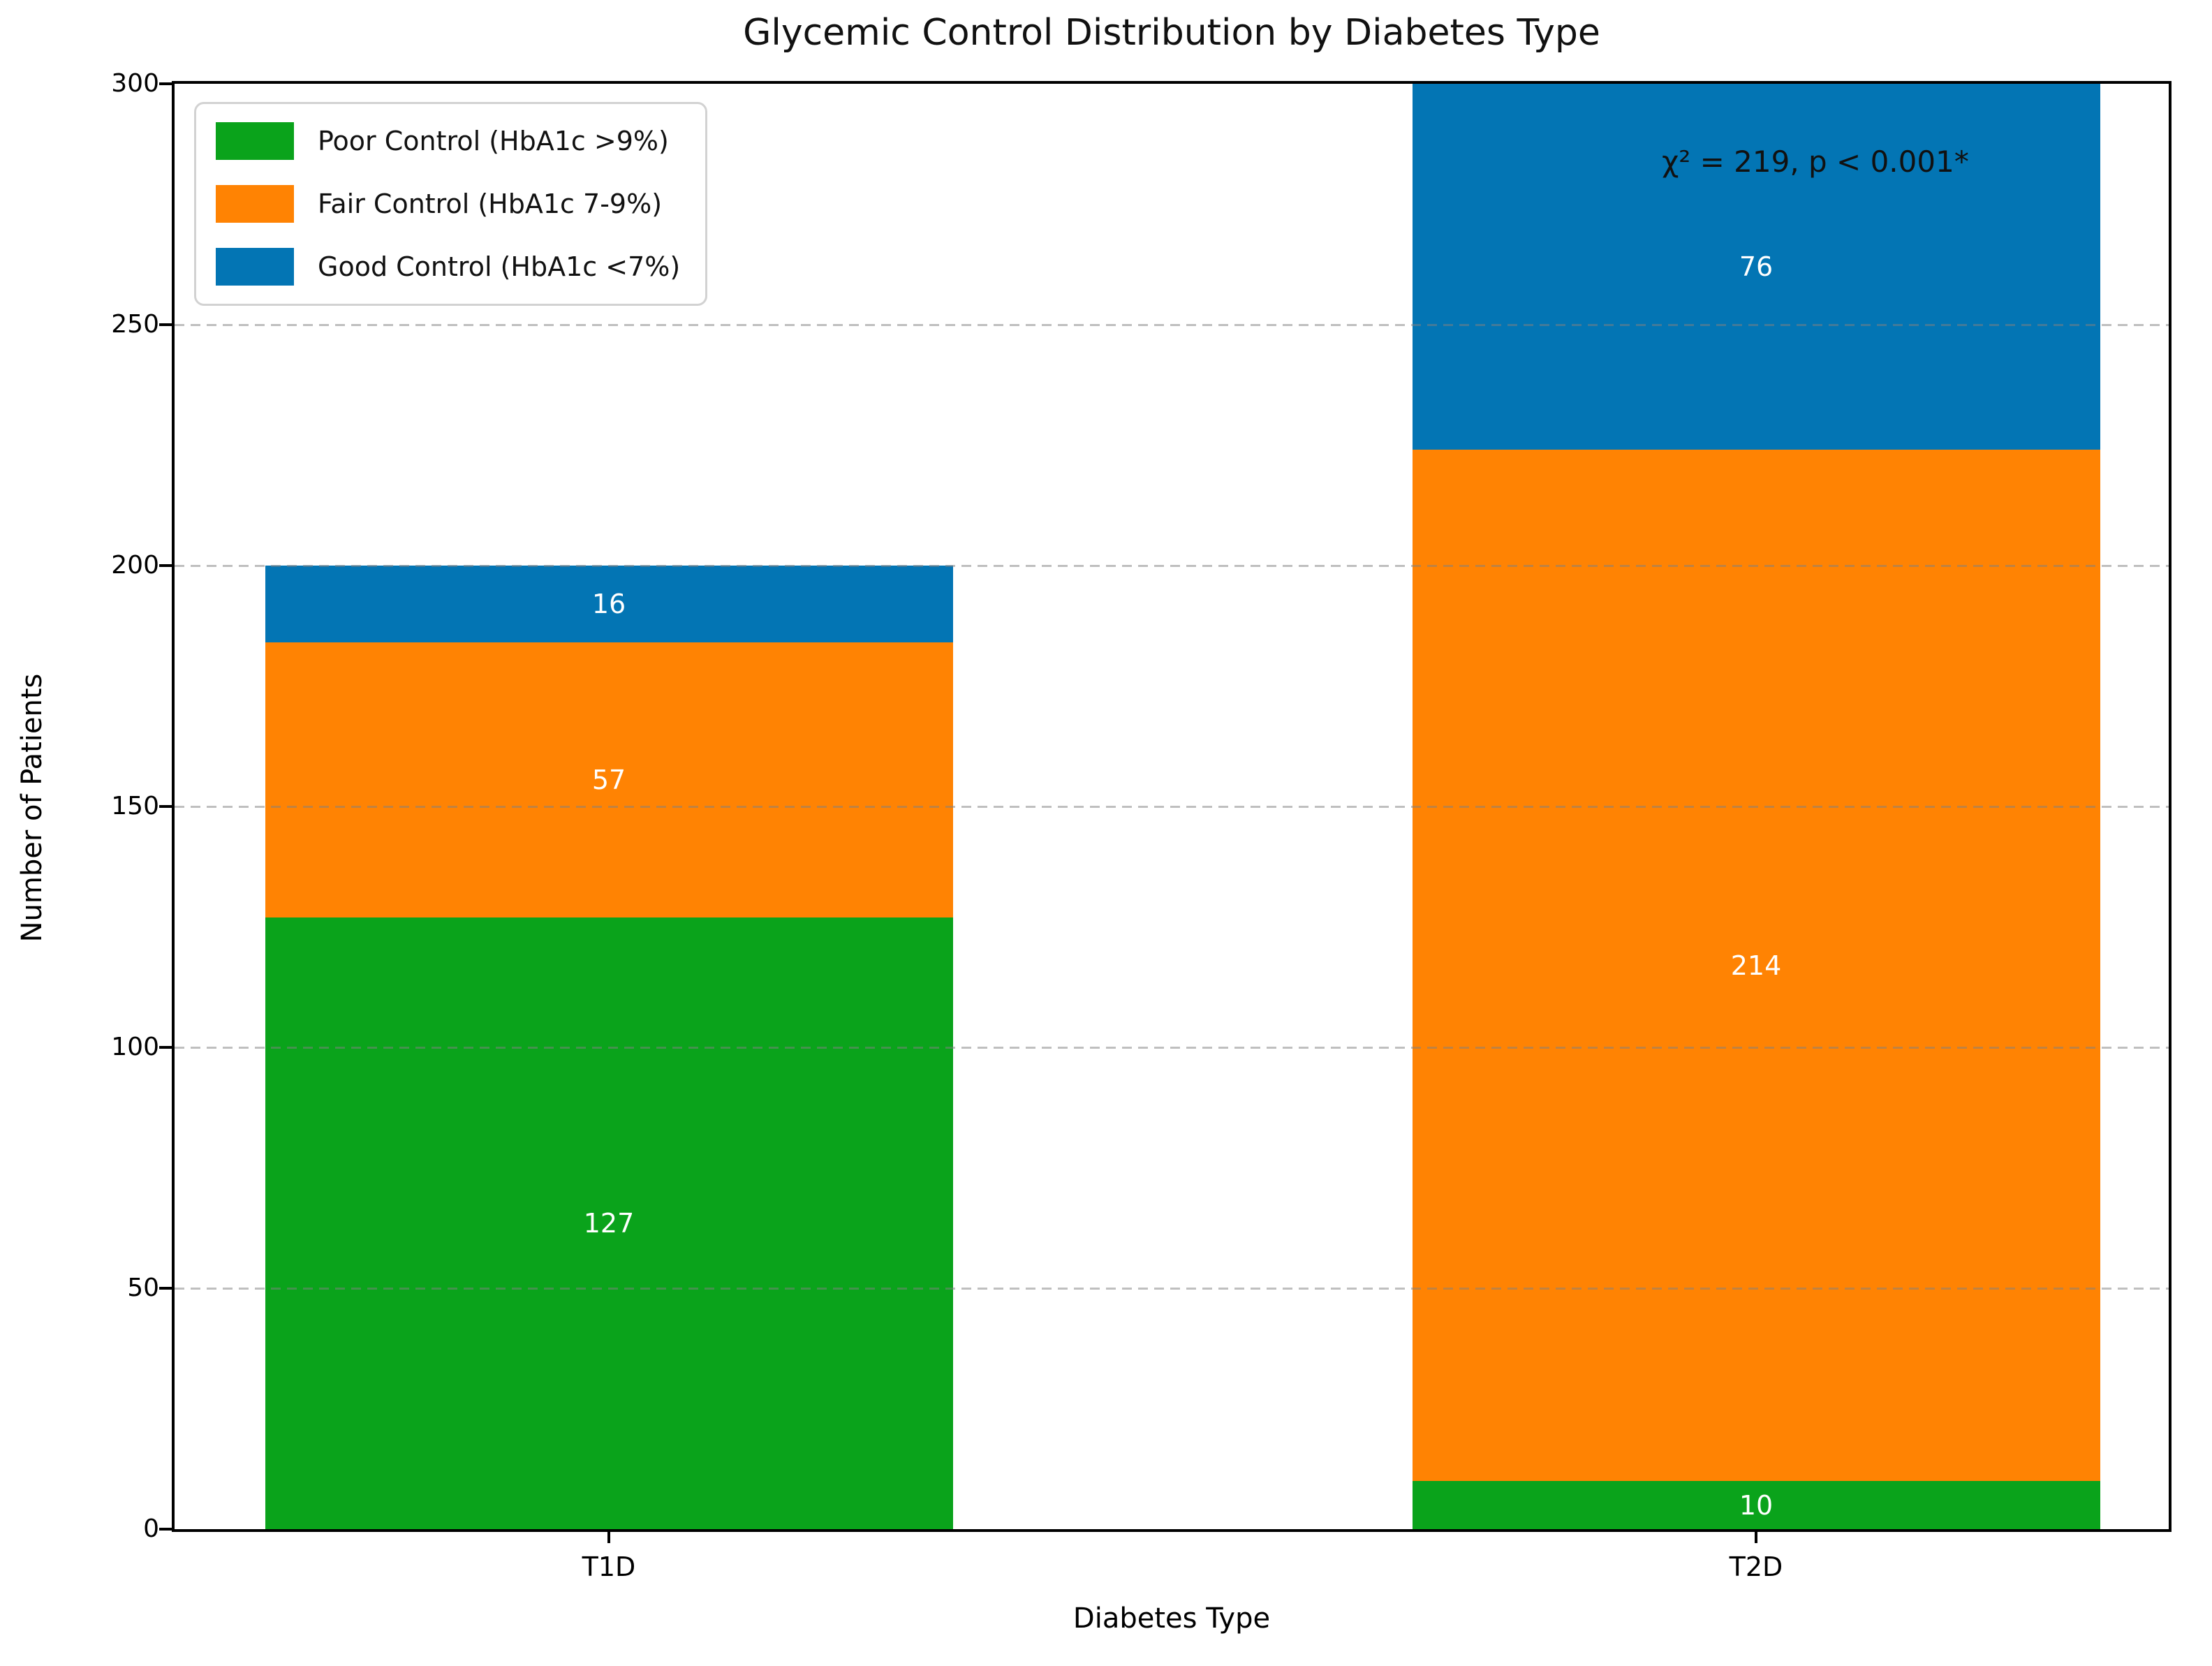 This screenshot has width=2212, height=1666. Describe the element at coordinates (135, 324) in the screenshot. I see `y-tick-label: 250` at that location.